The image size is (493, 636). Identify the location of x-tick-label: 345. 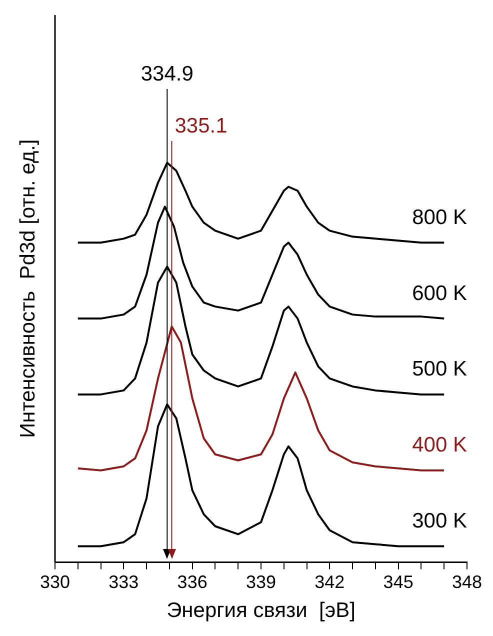
(398, 582).